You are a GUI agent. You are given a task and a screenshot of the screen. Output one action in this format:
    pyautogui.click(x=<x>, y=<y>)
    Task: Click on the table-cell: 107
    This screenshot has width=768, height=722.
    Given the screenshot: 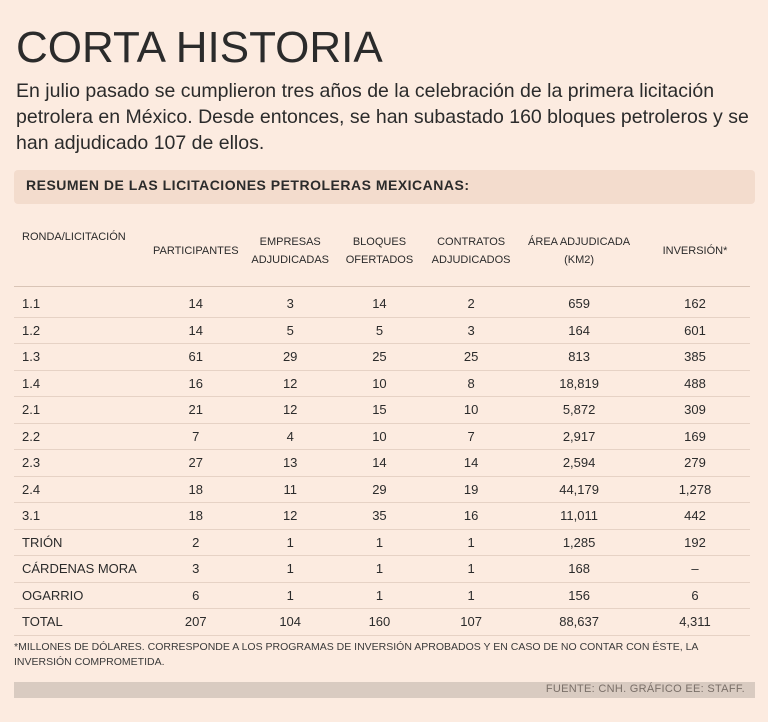 What is the action you would take?
    pyautogui.click(x=471, y=622)
    